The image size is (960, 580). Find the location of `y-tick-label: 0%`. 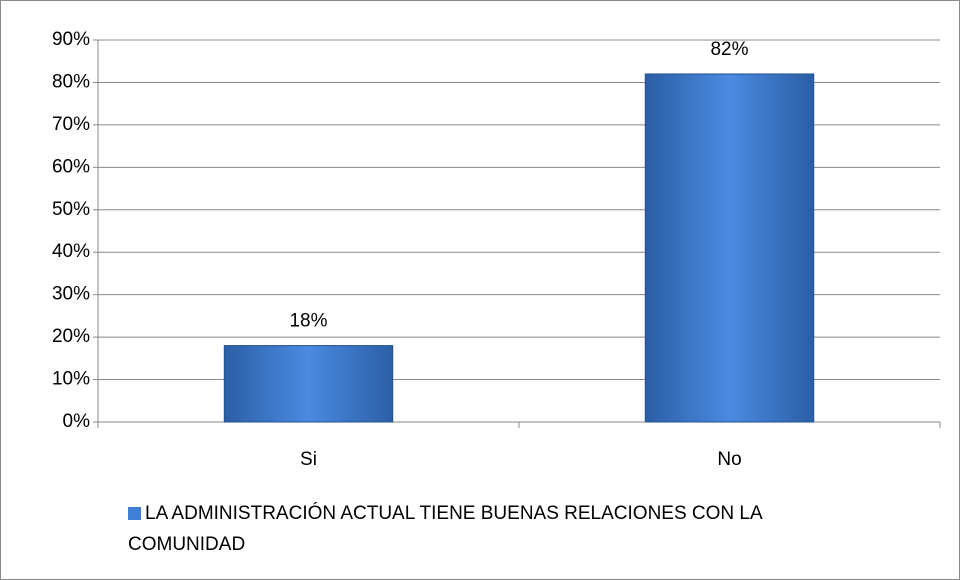

y-tick-label: 0% is located at coordinates (77, 421).